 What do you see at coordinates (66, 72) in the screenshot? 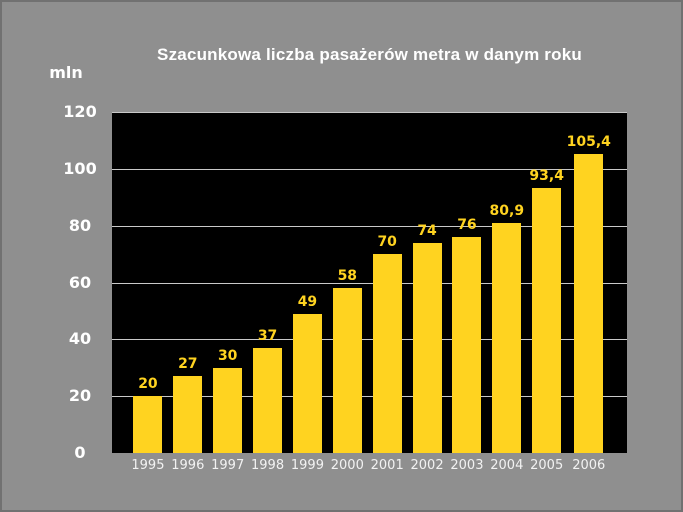
I see `y-axis-unit-label: mln` at bounding box center [66, 72].